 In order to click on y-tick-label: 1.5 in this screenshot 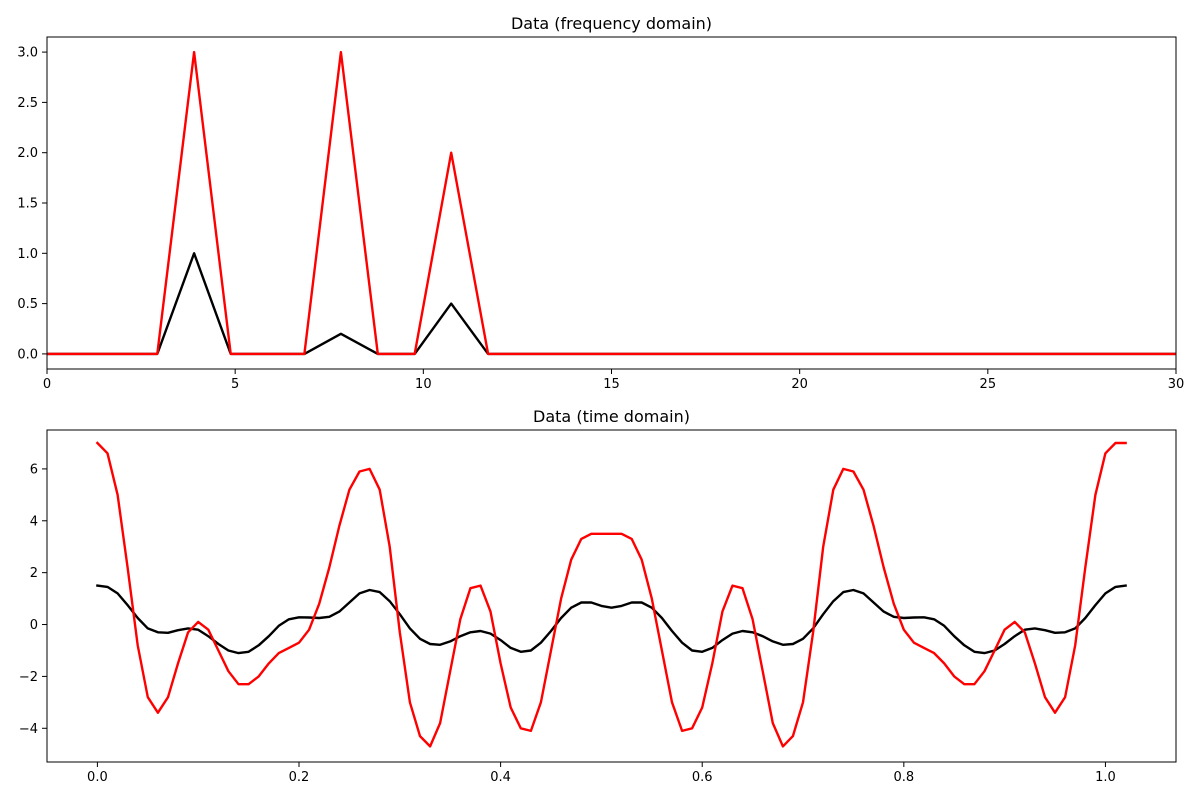, I will do `click(27, 204)`.